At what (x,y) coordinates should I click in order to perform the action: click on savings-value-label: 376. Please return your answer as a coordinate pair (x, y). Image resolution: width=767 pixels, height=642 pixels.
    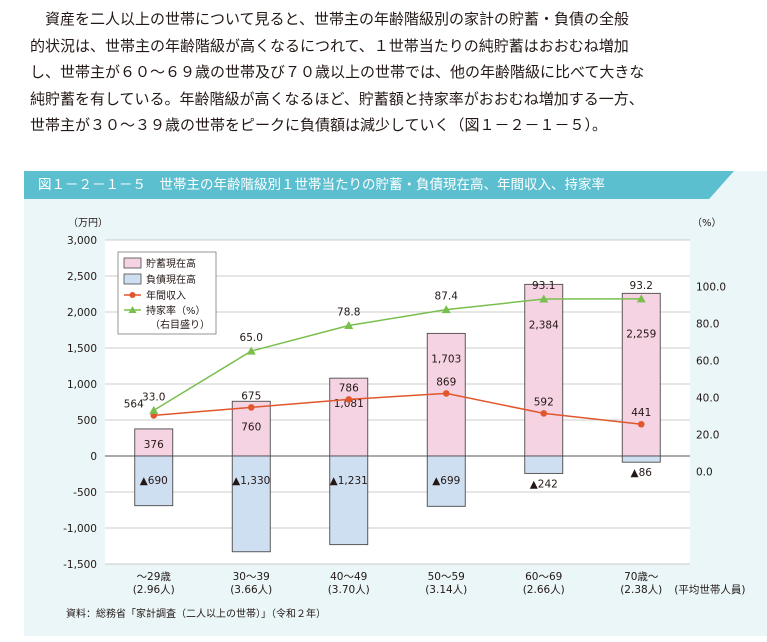
    Looking at the image, I should click on (154, 445).